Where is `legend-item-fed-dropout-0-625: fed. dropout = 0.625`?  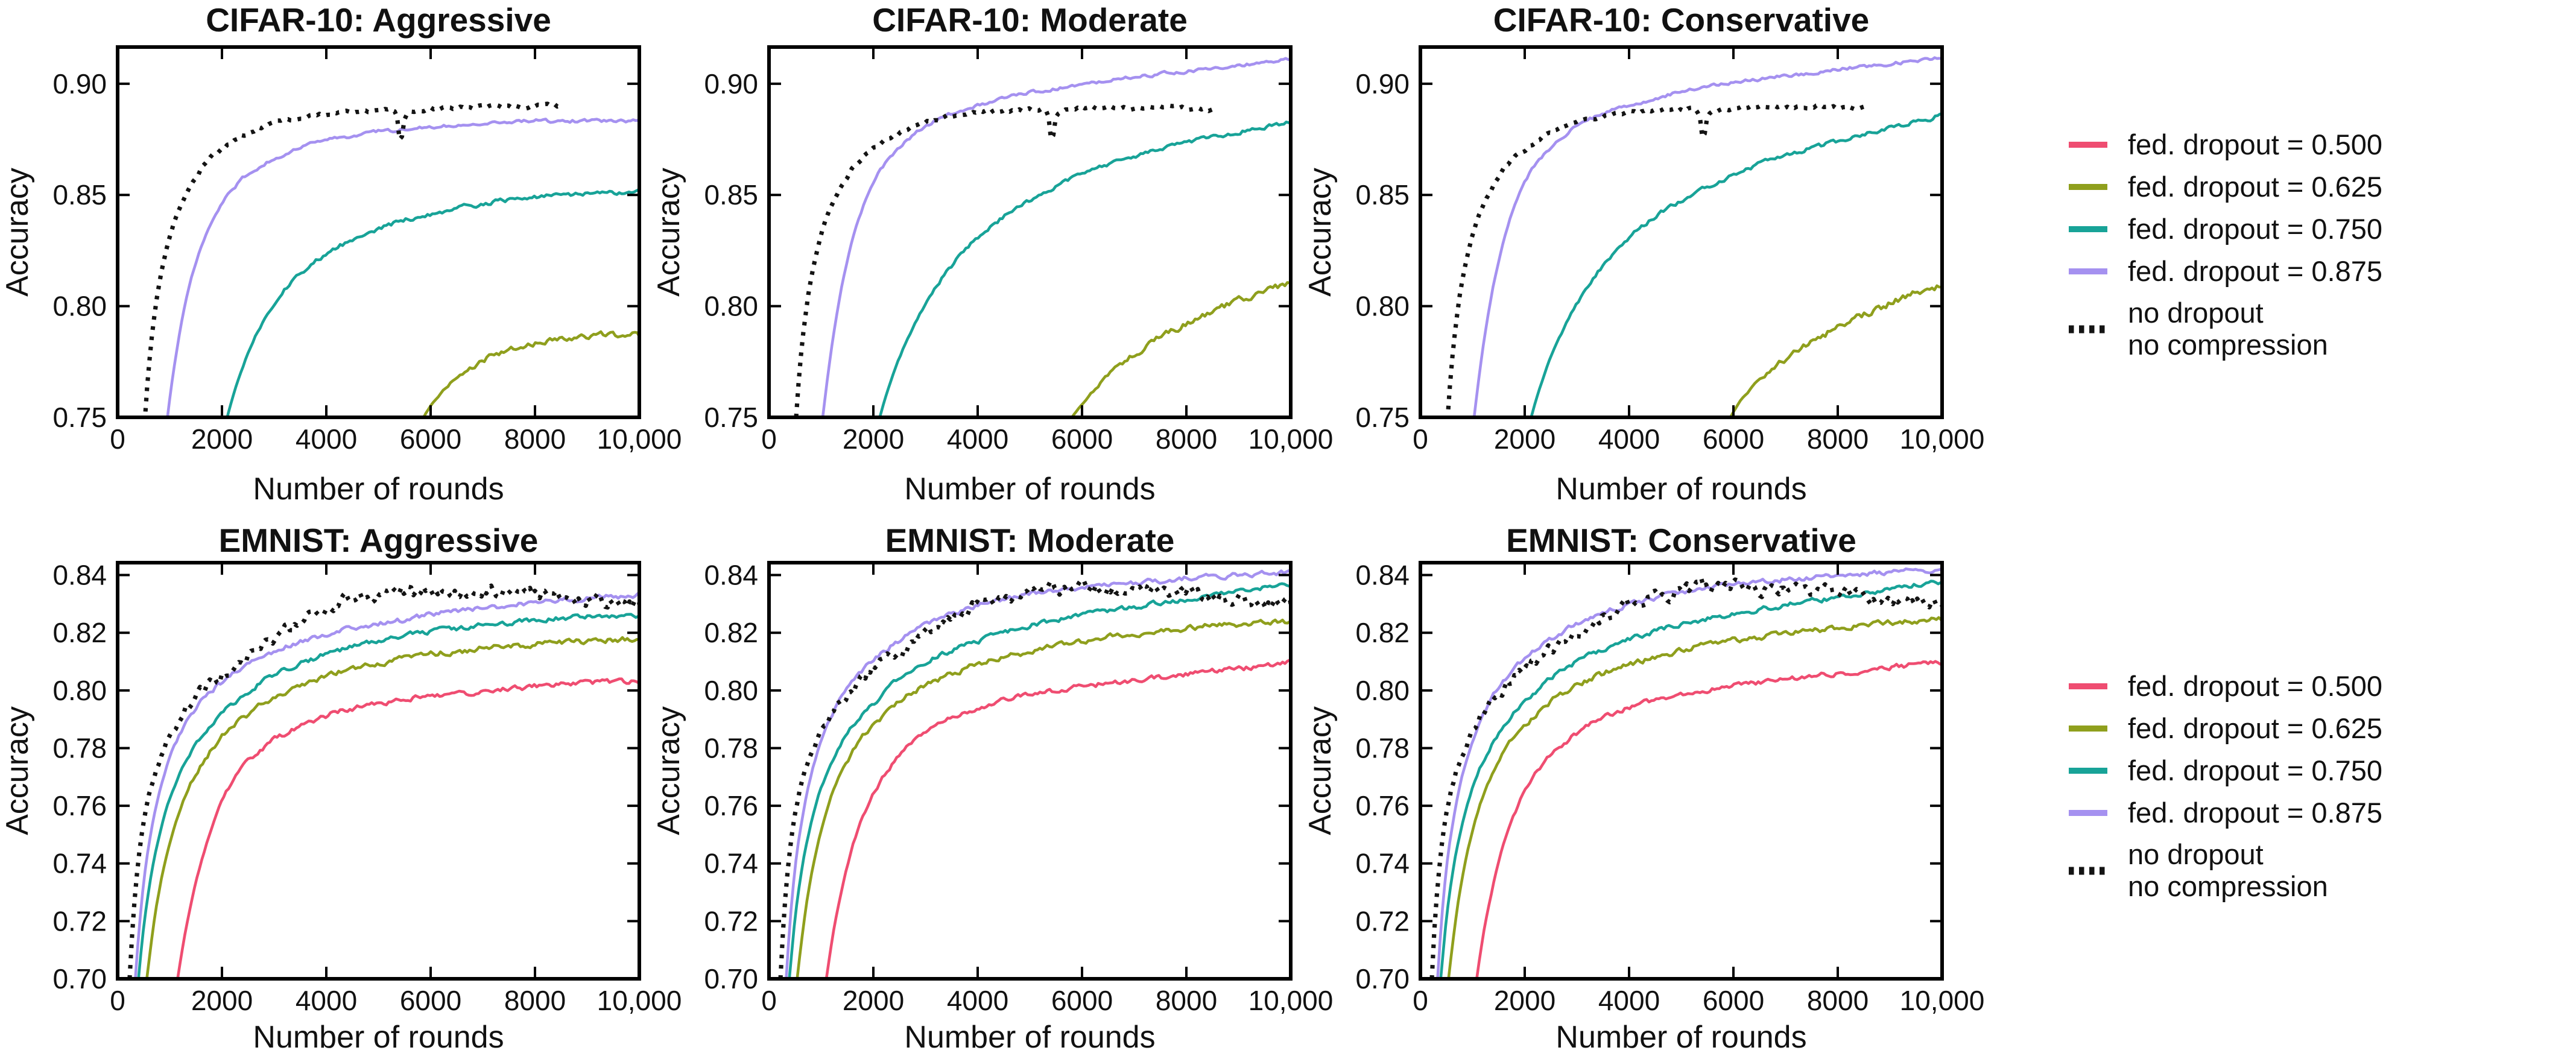
legend-item-fed-dropout-0-625: fed. dropout = 0.625 is located at coordinates (2322, 187).